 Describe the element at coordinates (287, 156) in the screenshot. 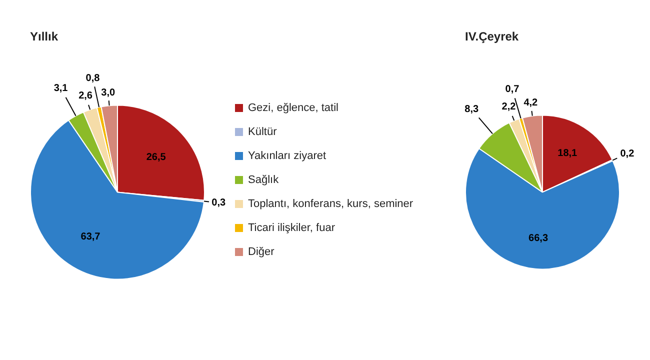

I see `legend-label: Yakınları ziyaret` at that location.